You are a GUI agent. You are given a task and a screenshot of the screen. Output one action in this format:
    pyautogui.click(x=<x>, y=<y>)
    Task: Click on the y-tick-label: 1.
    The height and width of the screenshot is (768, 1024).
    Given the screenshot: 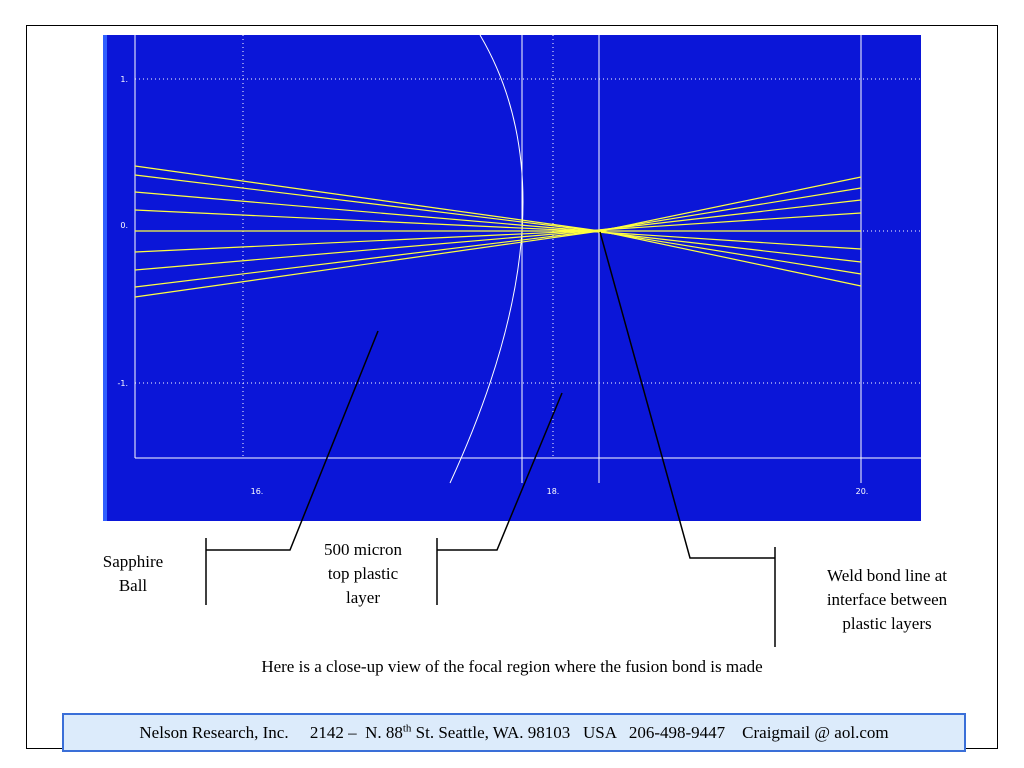 What is the action you would take?
    pyautogui.click(x=124, y=79)
    